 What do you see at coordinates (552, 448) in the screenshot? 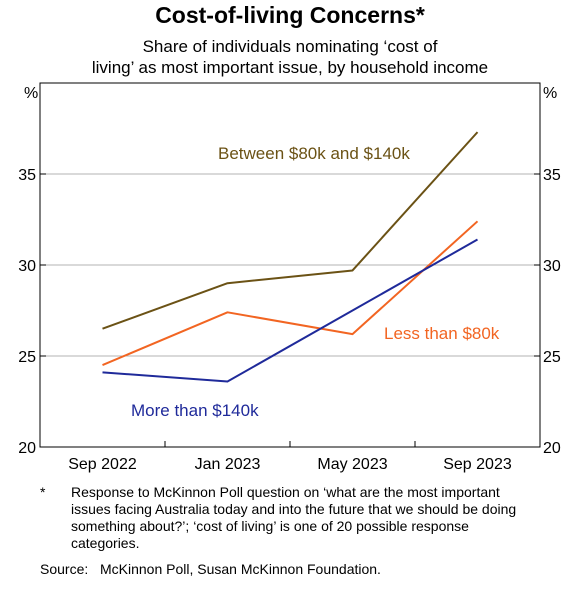
I see `y-tick-label-right: 20` at bounding box center [552, 448].